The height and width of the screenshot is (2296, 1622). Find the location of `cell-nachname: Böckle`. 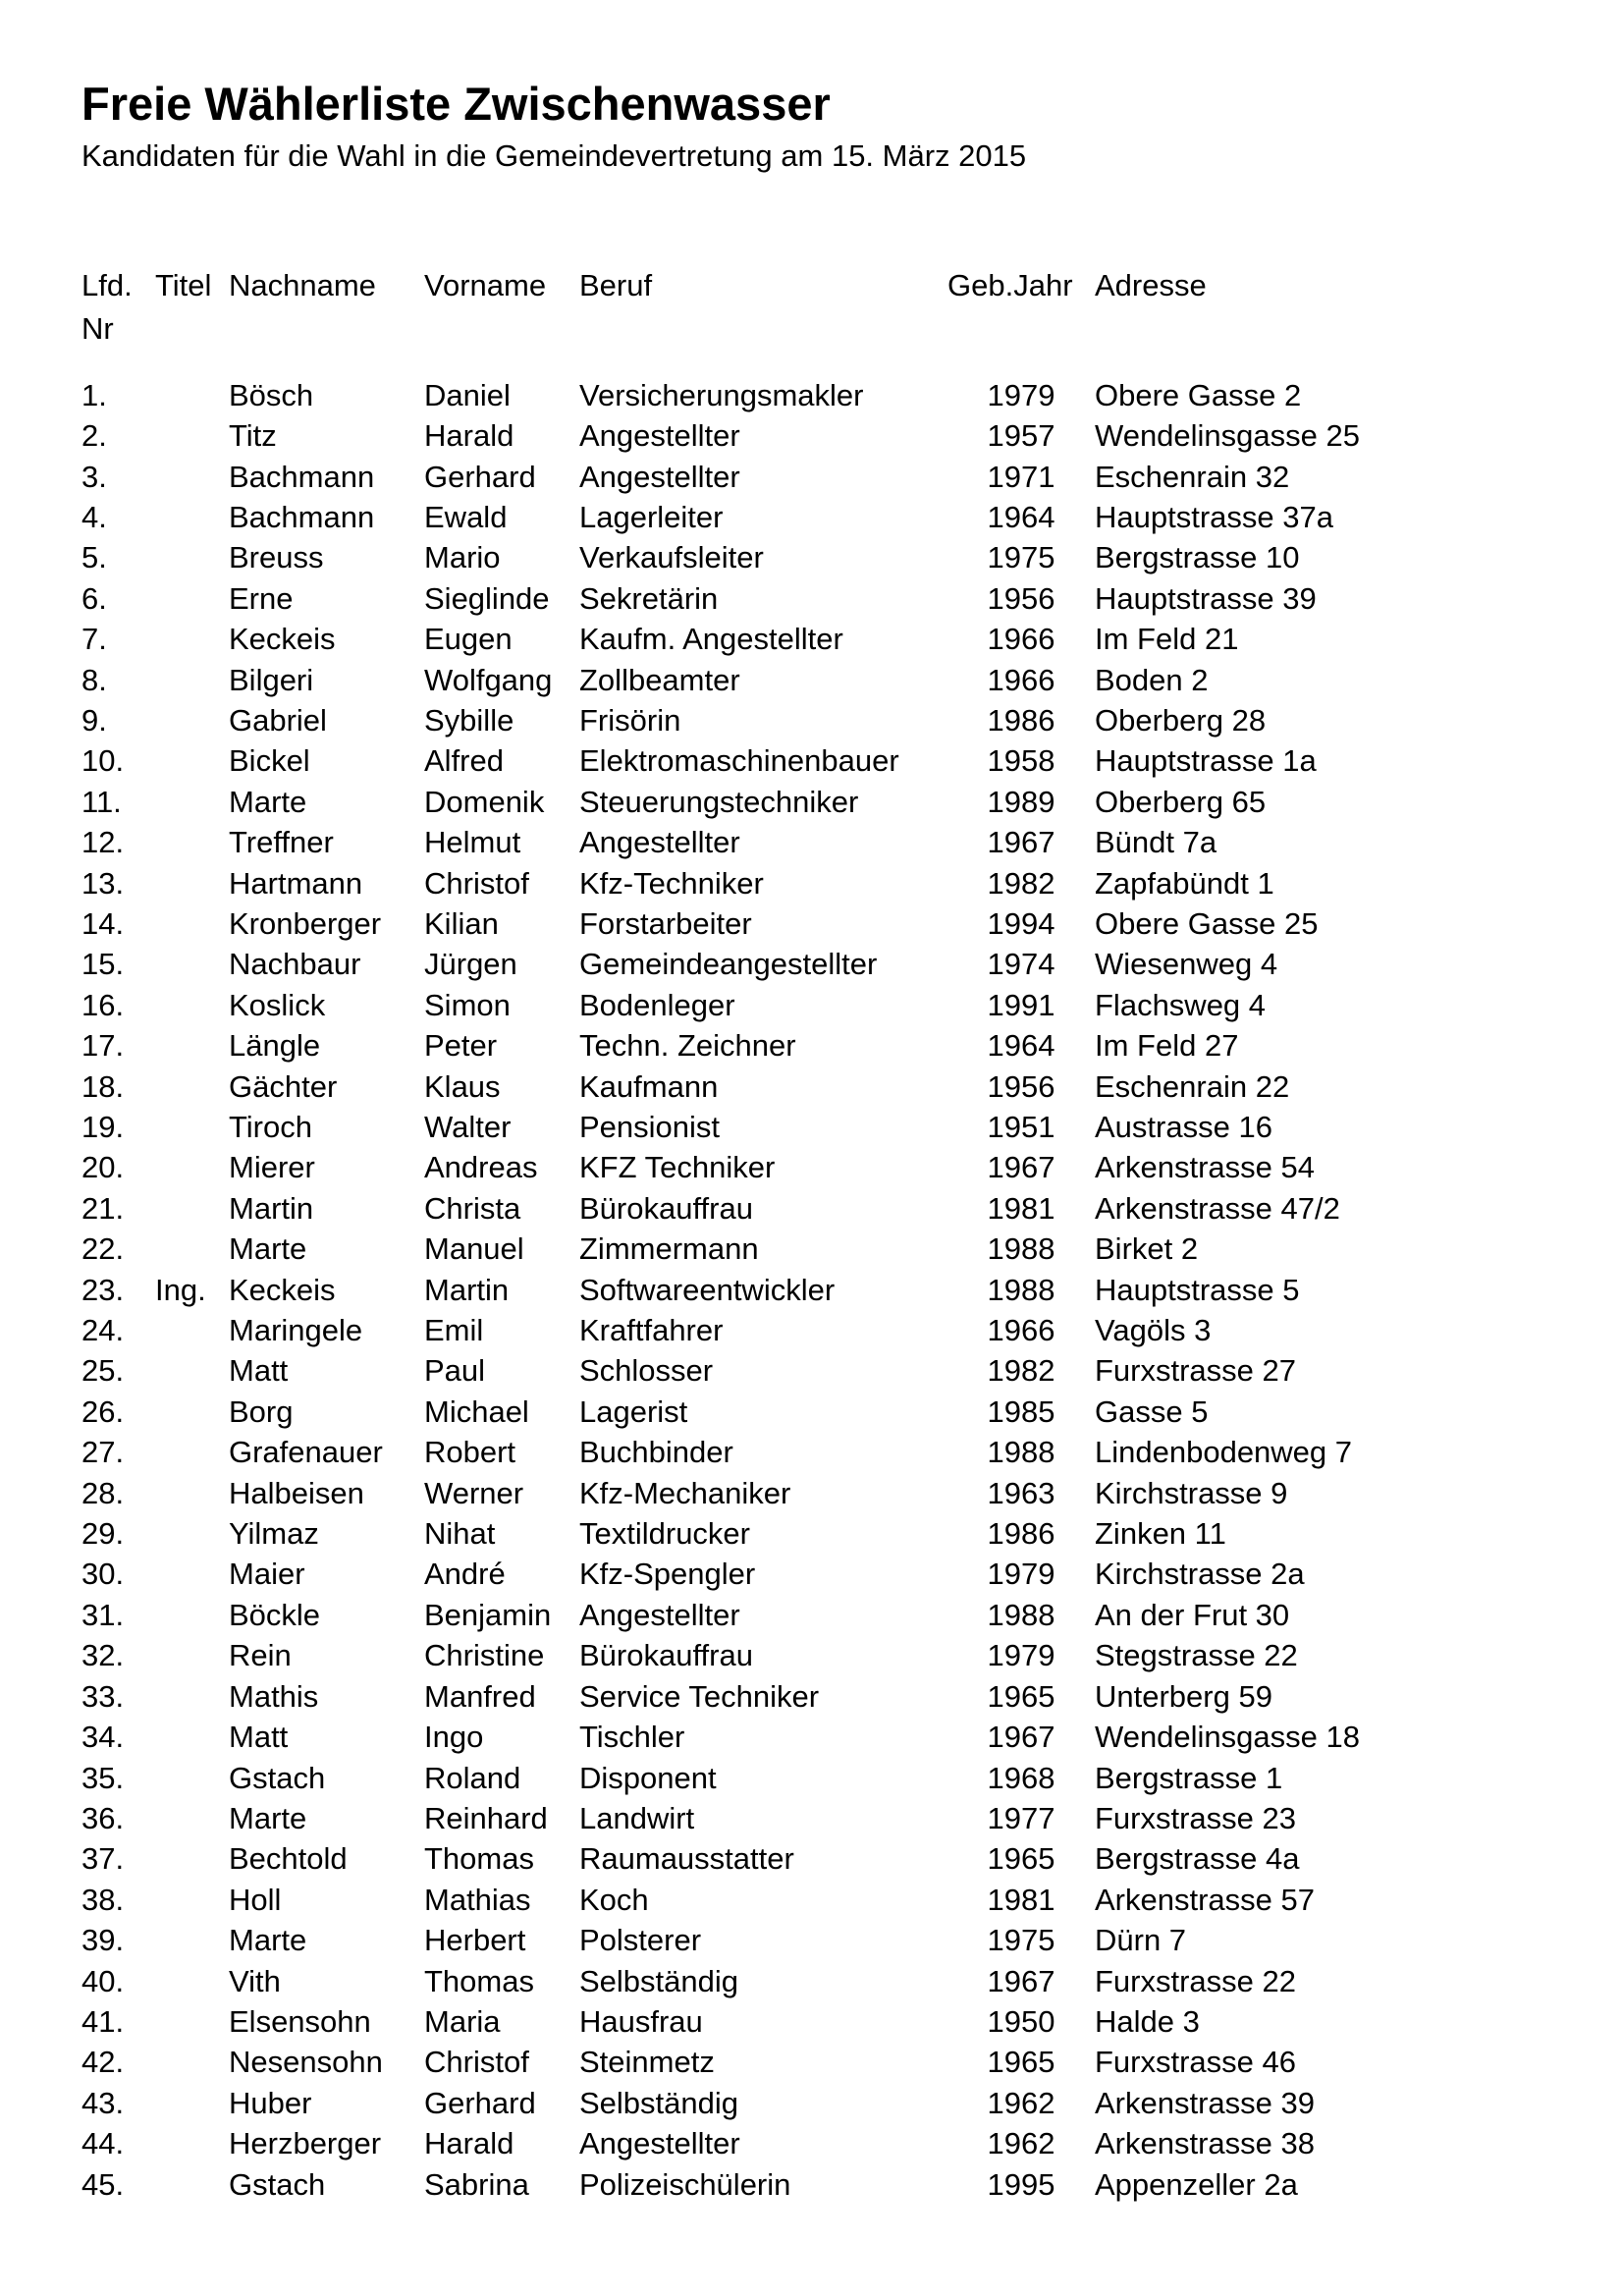

cell-nachname: Böckle is located at coordinates (275, 1614).